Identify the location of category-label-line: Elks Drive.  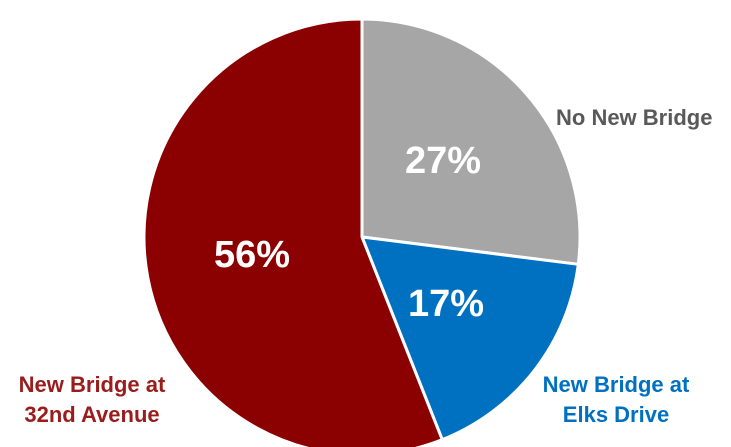
(616, 414).